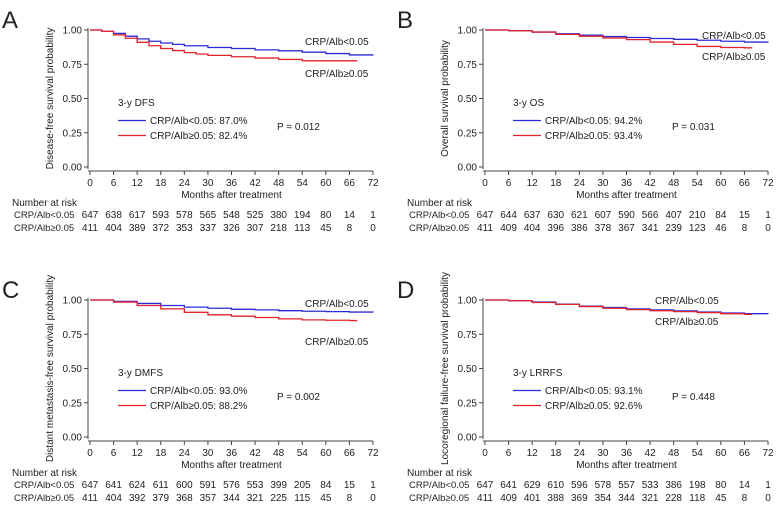 This screenshot has height=511, width=779. Describe the element at coordinates (405, 290) in the screenshot. I see `panel-letter: D` at that location.